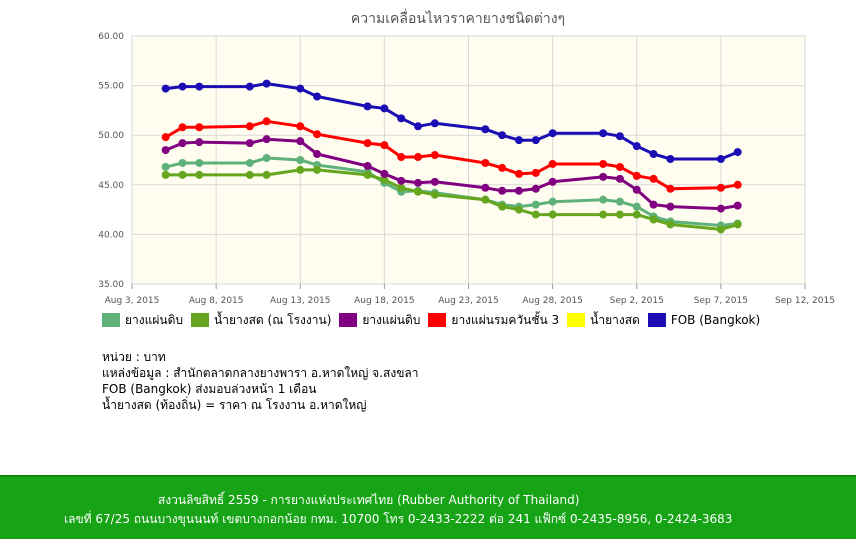 This screenshot has width=856, height=539. Describe the element at coordinates (379, 320) in the screenshot. I see `legend-item-raw-sheet-2: ยางแผ่นดิบ` at that location.